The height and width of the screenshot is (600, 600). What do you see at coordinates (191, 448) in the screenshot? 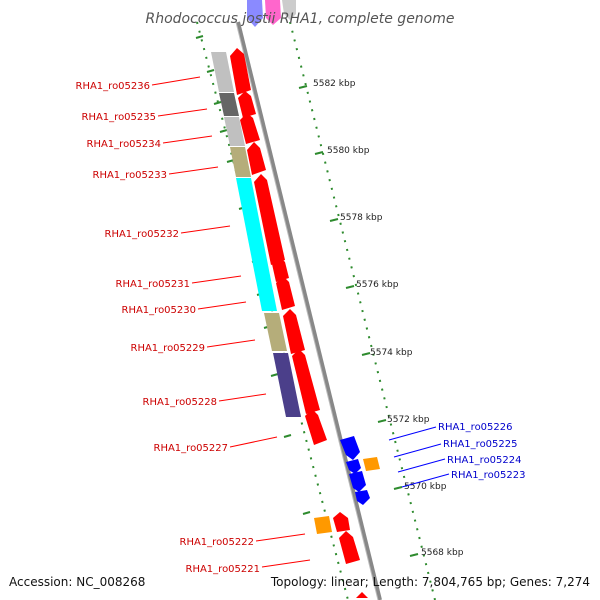
I see `gene-label-ro05227: RHA1_ro05227` at bounding box center [191, 448].